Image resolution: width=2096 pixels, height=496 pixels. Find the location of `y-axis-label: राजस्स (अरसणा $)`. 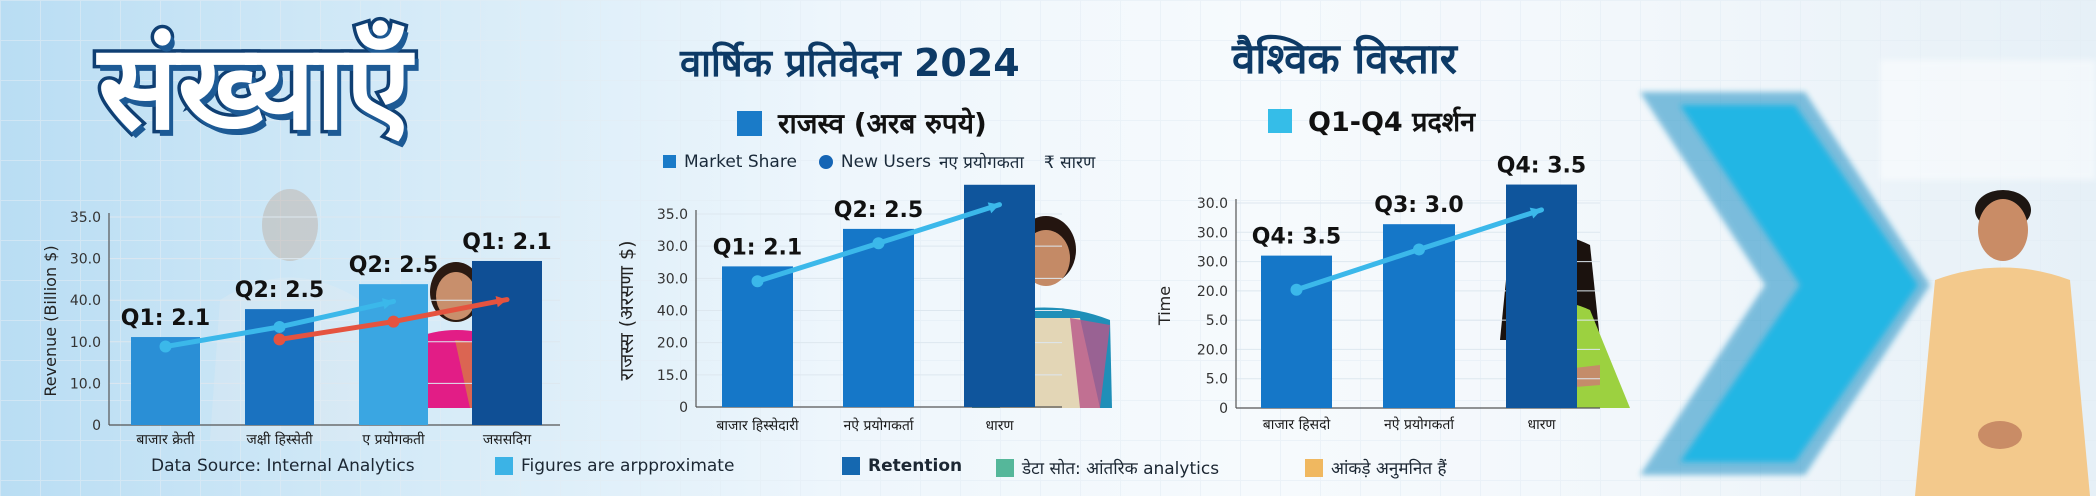

y-axis-label: राजस्स (अरसणा $) is located at coordinates (627, 311).